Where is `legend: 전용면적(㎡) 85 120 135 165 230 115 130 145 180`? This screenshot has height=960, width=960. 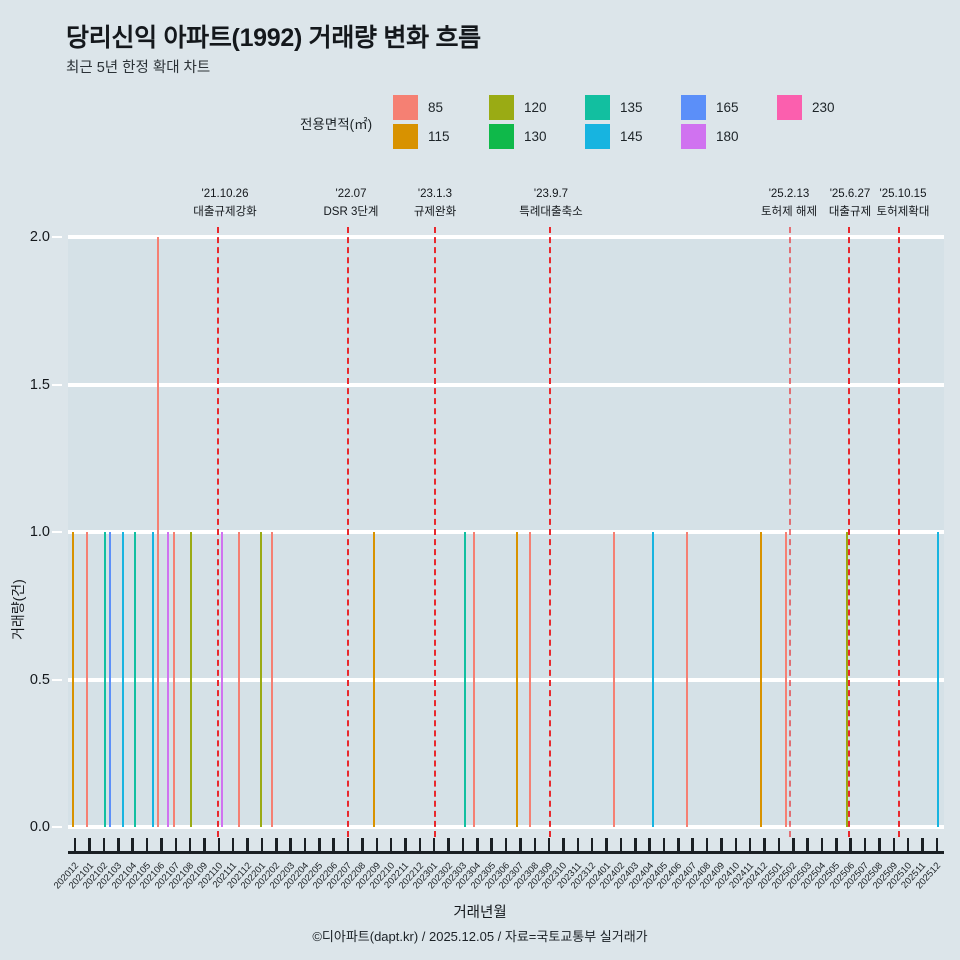
legend: 전용면적(㎡) 85 120 135 165 230 115 130 145 180 is located at coordinates (567, 122).